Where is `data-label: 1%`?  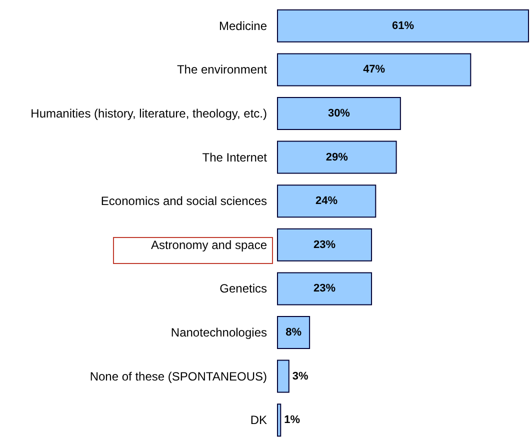
data-label: 1% is located at coordinates (292, 420).